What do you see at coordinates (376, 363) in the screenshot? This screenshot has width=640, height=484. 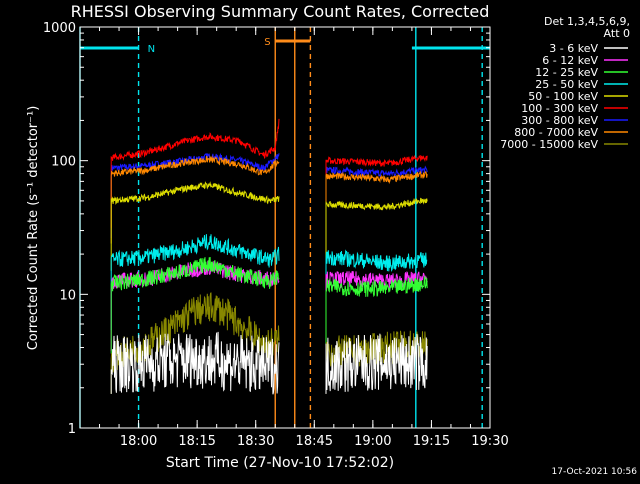 I see `series-line-3-6-kev-seg1` at bounding box center [376, 363].